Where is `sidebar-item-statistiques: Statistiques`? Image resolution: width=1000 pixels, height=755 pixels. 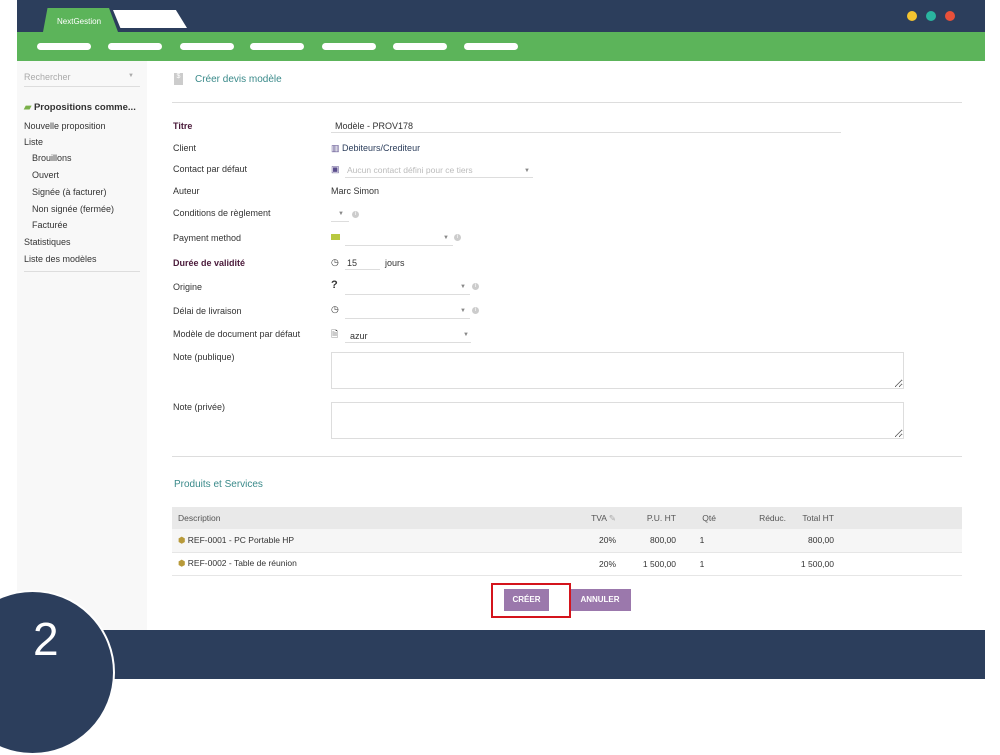
sidebar-item-statistiques: Statistiques is located at coordinates (47, 242).